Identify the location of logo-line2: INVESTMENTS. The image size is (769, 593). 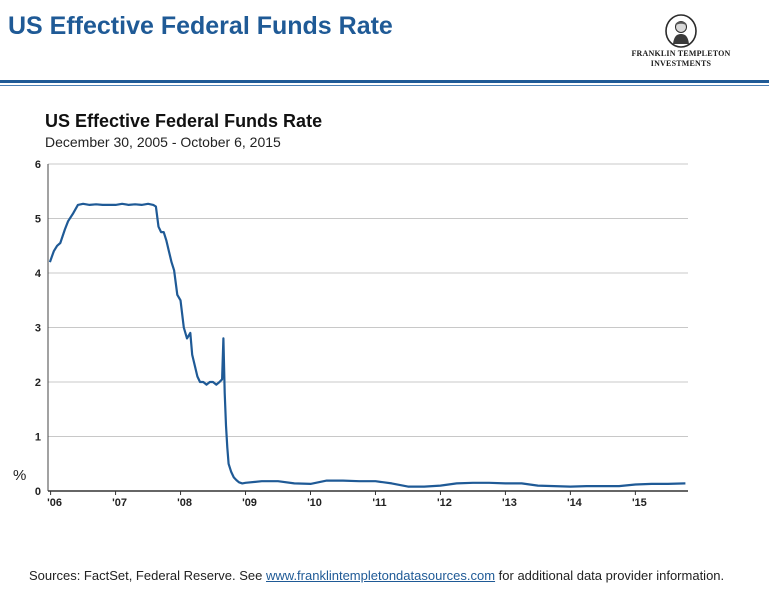
(681, 63).